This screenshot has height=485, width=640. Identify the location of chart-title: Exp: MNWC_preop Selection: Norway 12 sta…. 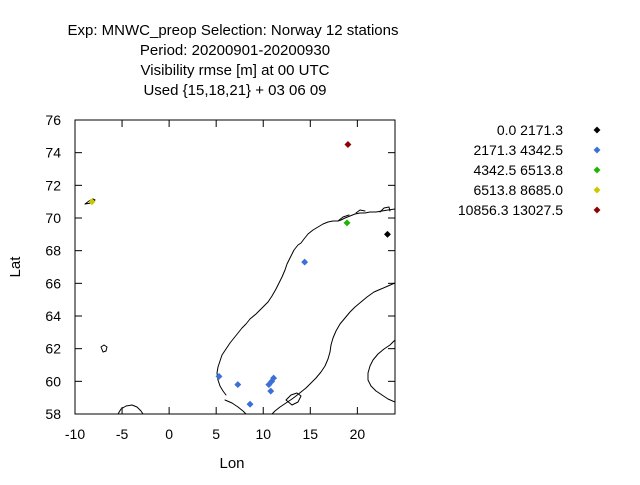
(233, 60).